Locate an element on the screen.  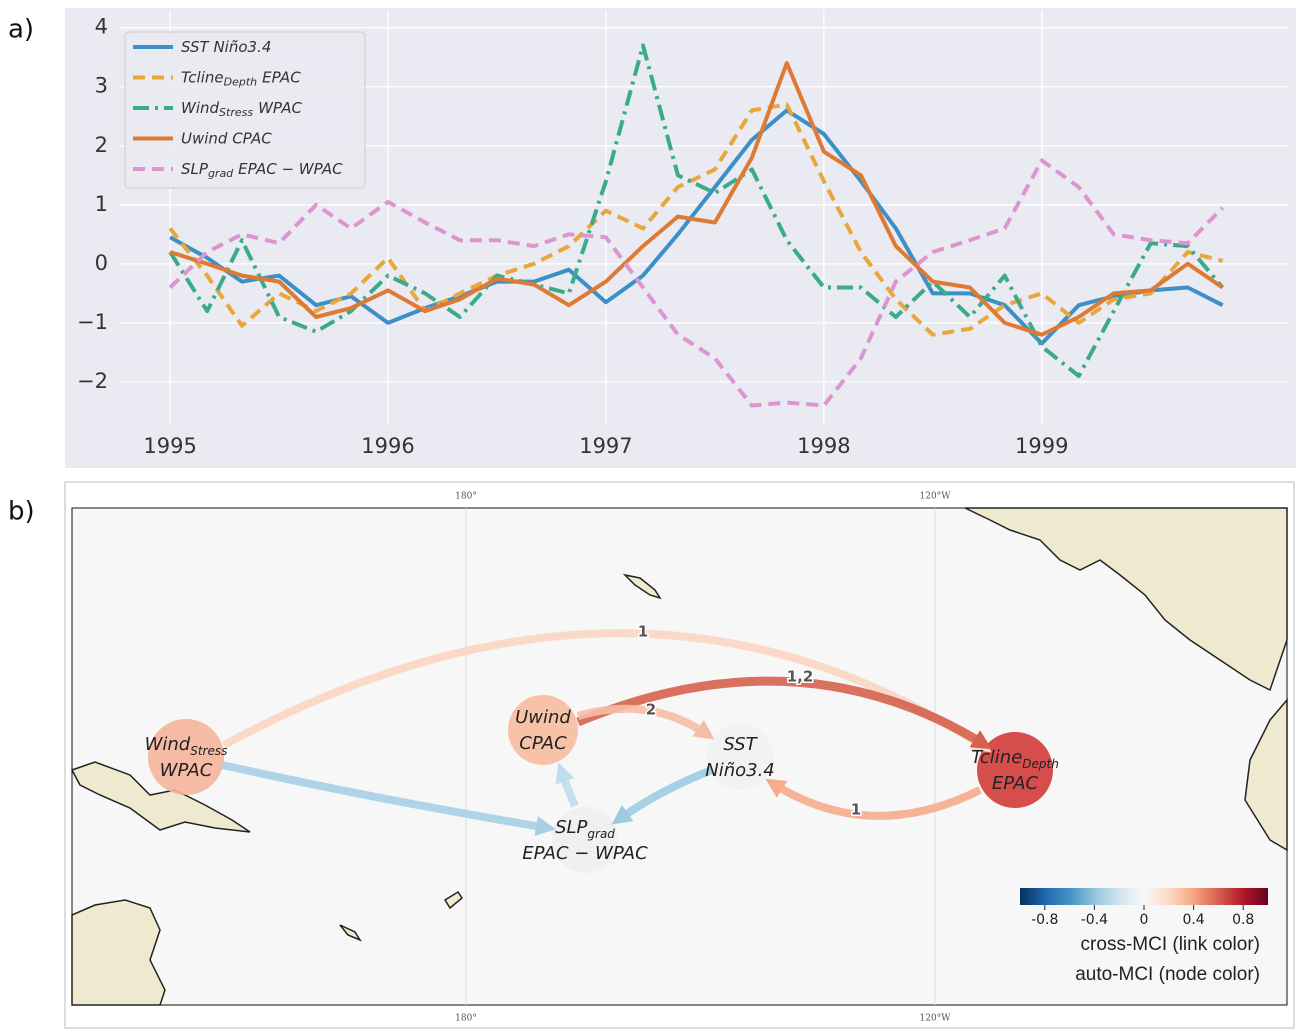
y-tick-label: 1 is located at coordinates (101, 204).